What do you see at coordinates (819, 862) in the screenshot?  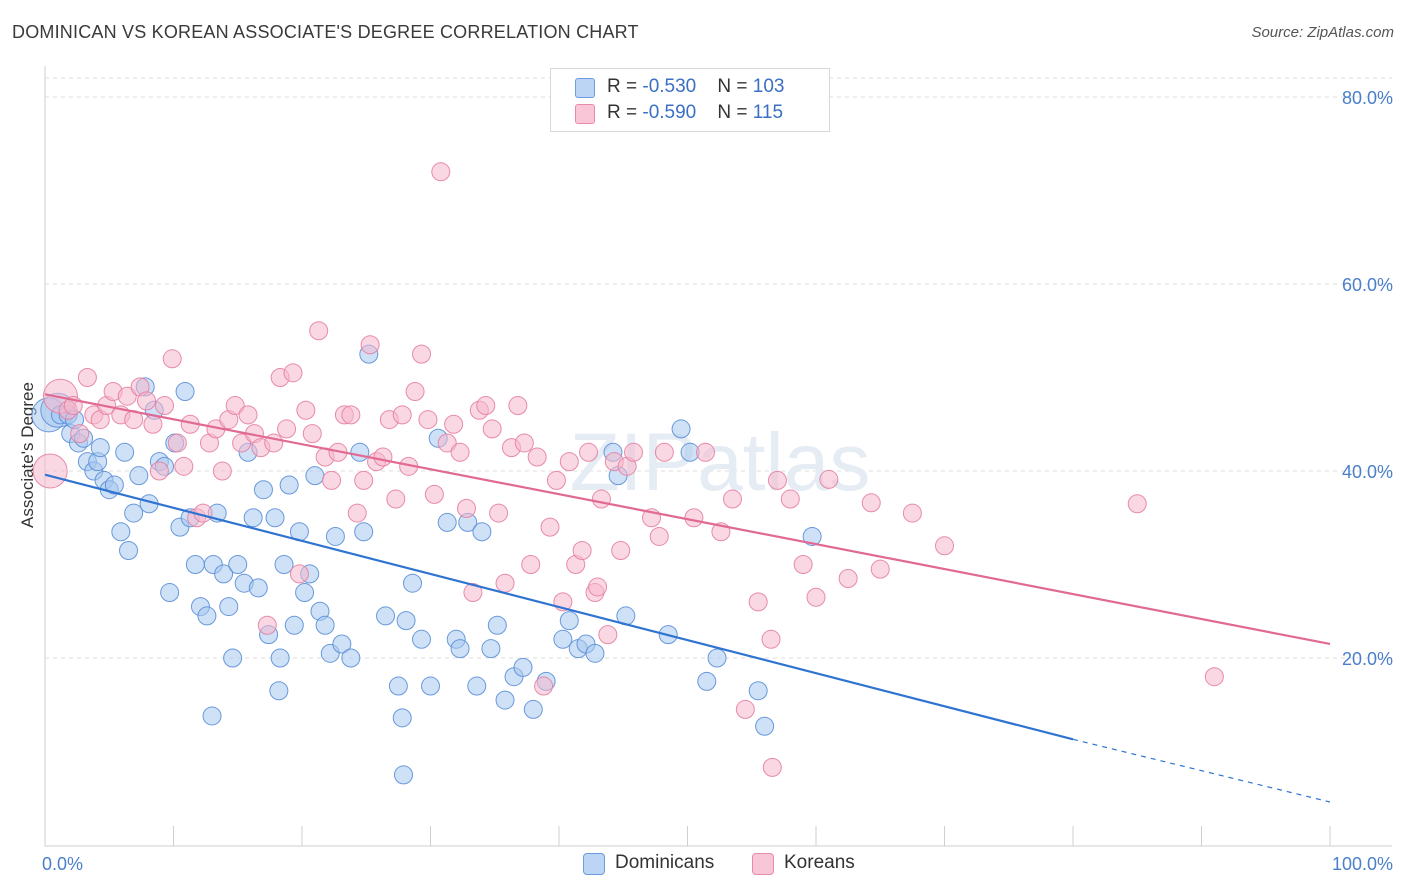 I see `koreans-label: Koreans` at bounding box center [819, 862].